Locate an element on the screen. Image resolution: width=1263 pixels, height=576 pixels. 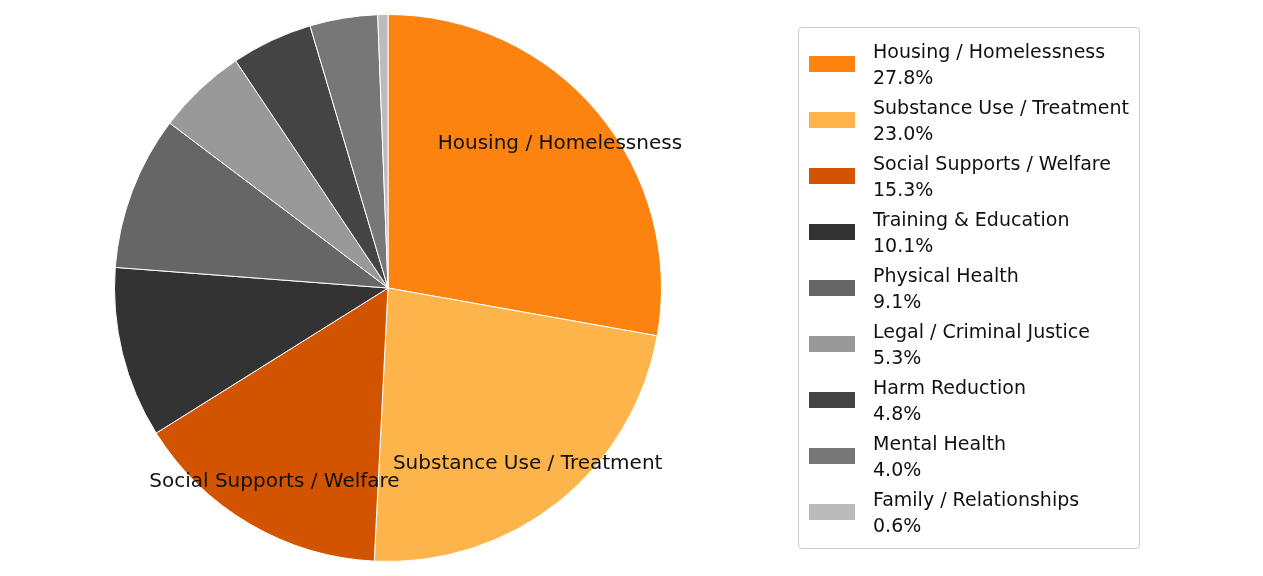
data-label: 9.1% is located at coordinates (898, 301).